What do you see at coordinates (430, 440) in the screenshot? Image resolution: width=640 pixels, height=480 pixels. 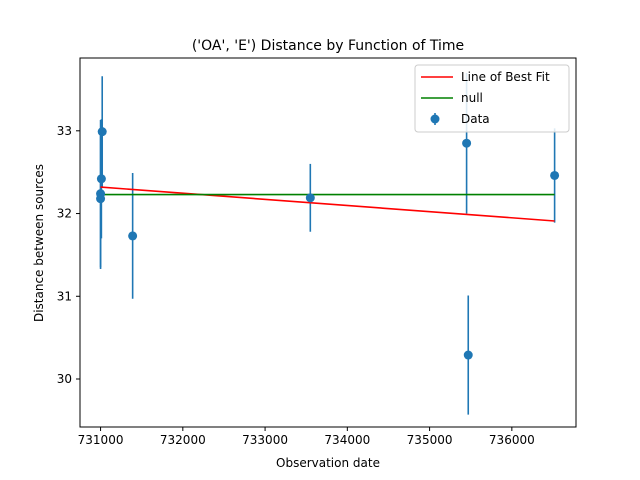 I see `x-tick-label-4: 735000` at bounding box center [430, 440].